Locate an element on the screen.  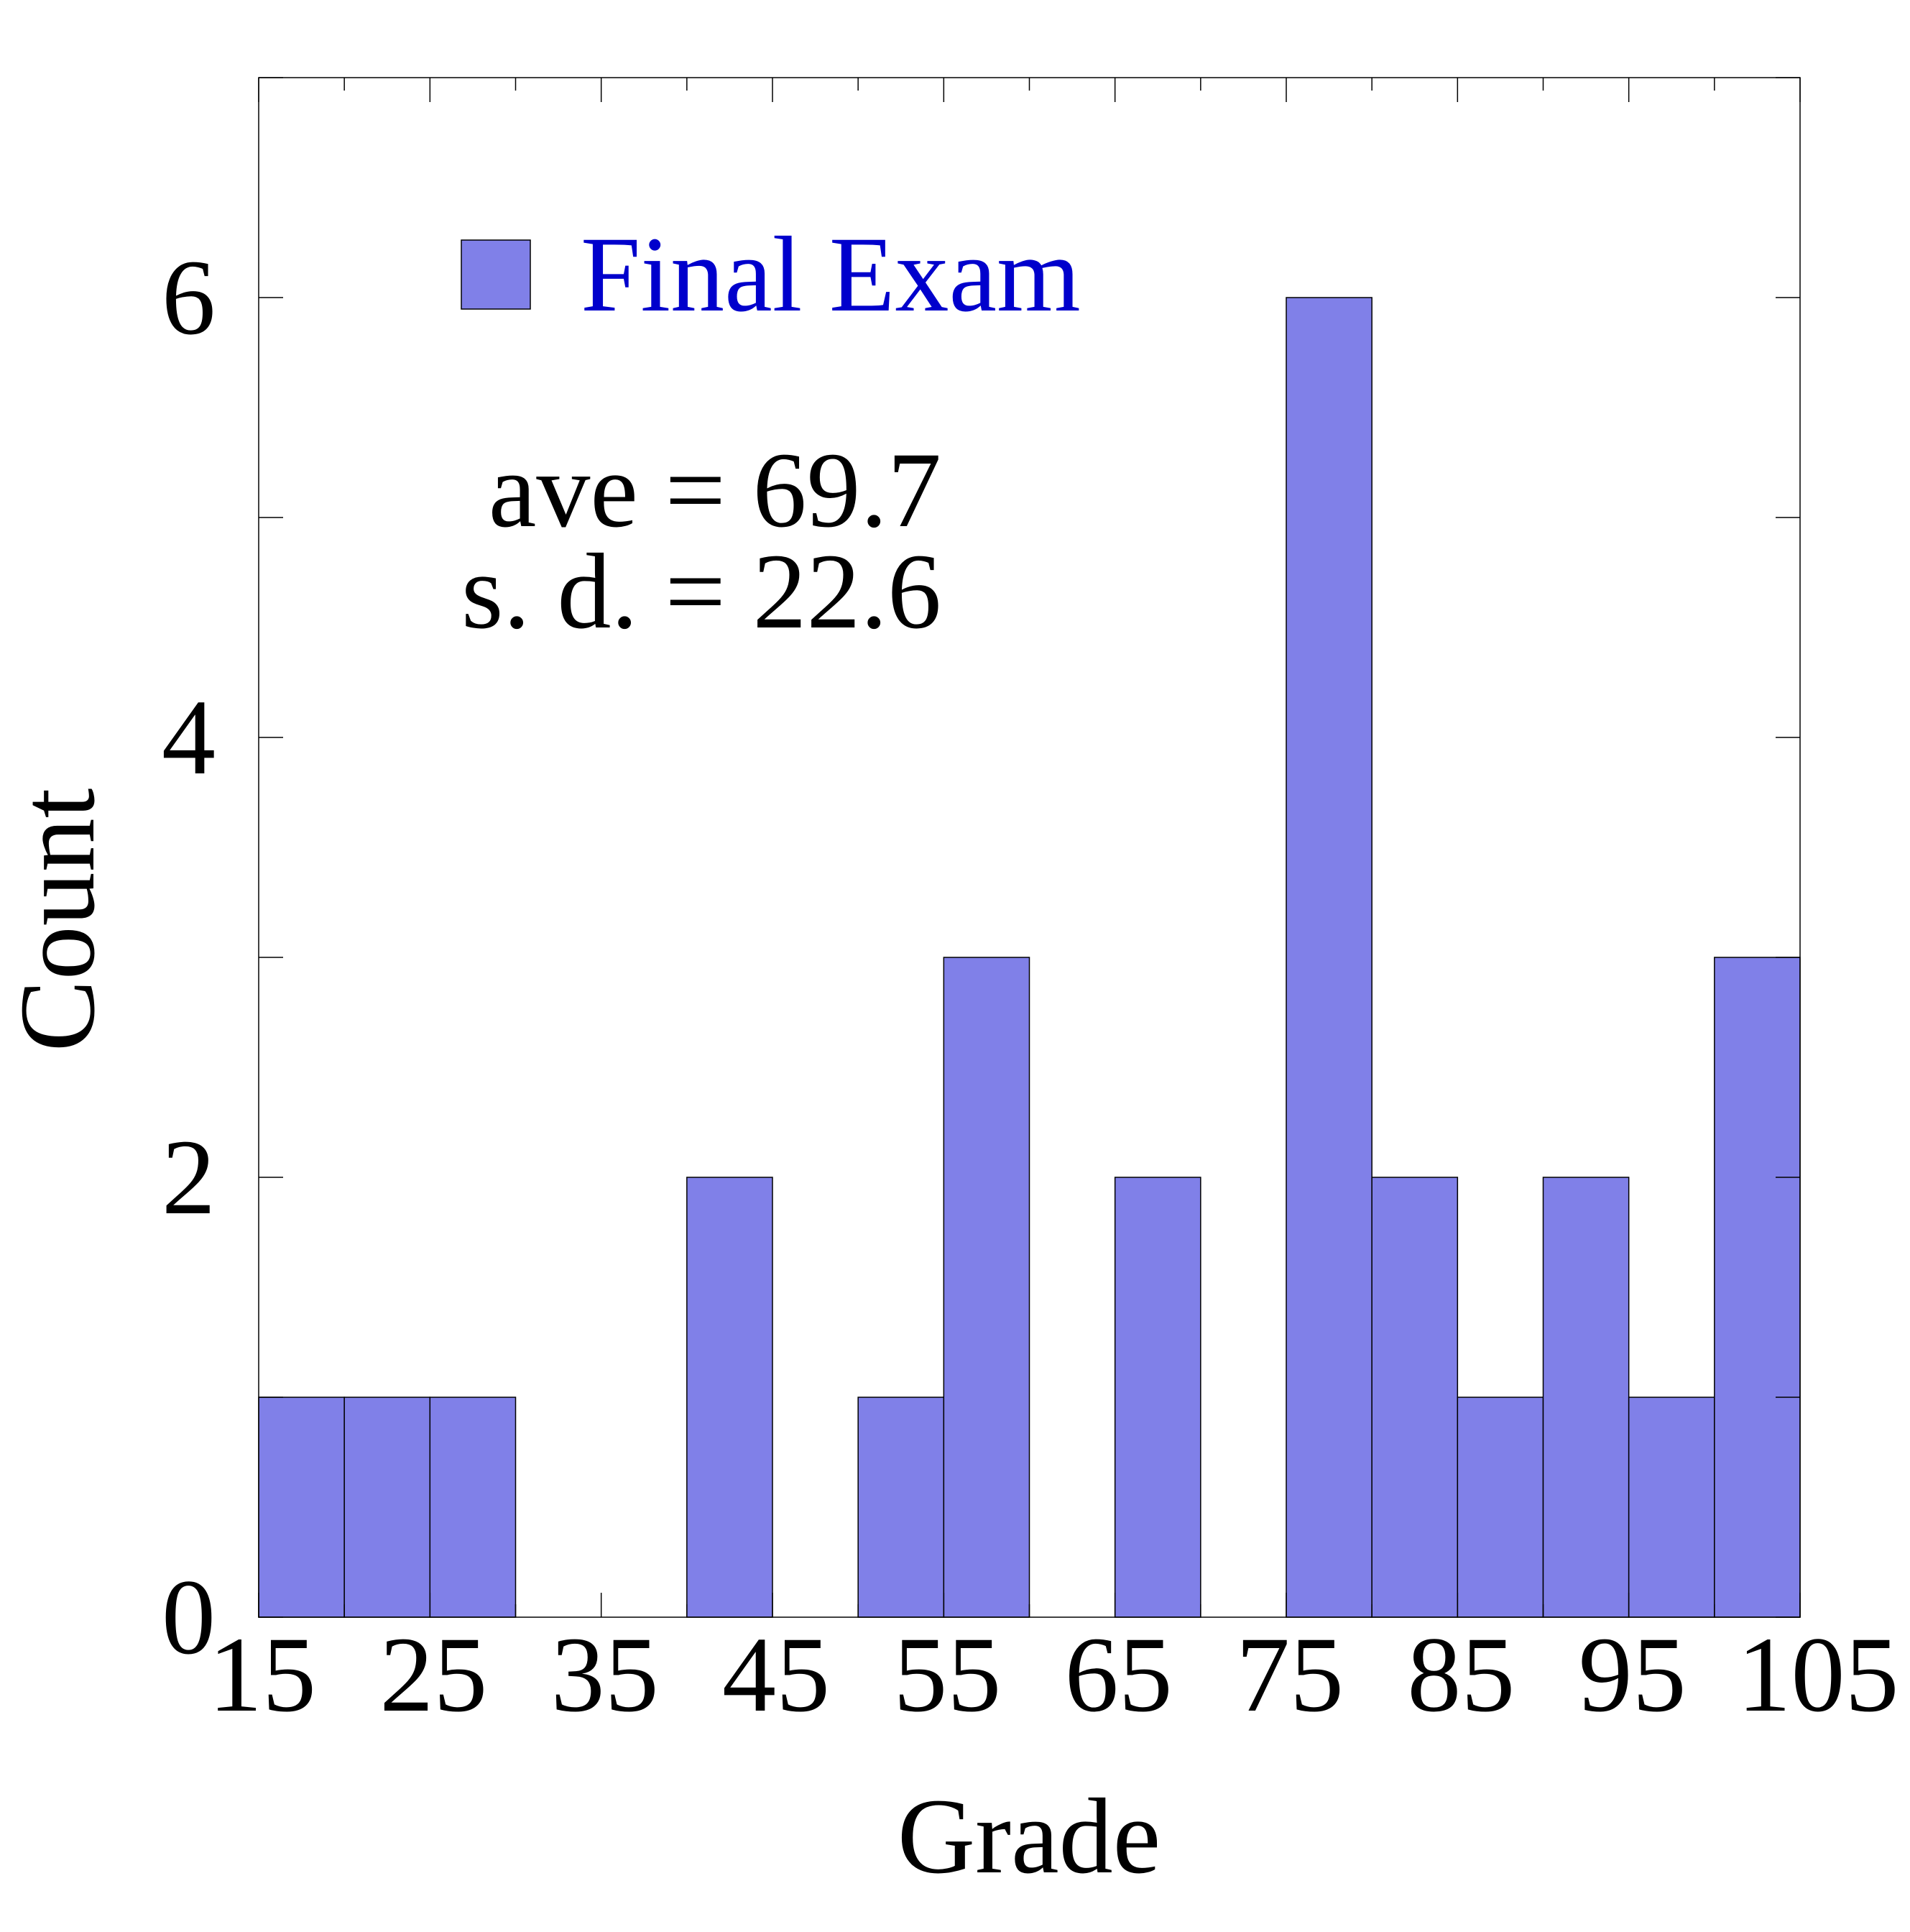
x-tick-labels: 15 25 35 45 55 65 75 85 95 105 is located at coordinates (1053, 1674).